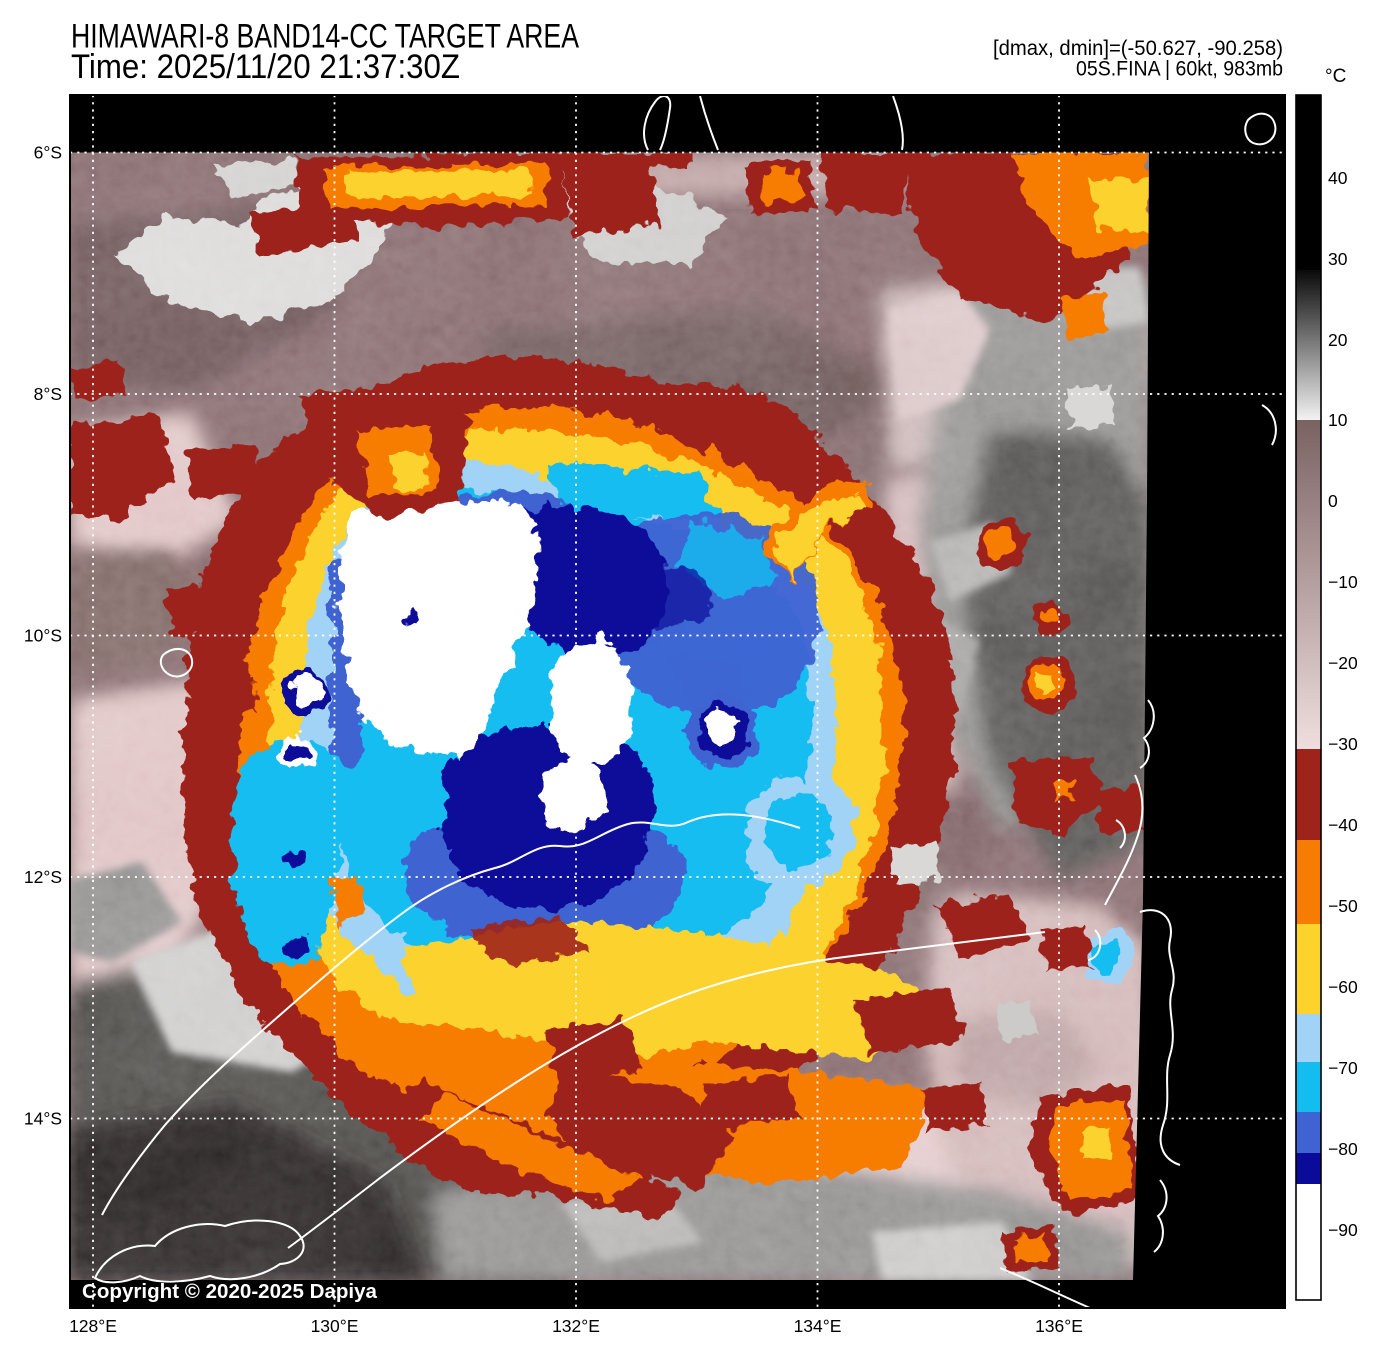  I want to click on svg-text: −40, so click(1343, 825).